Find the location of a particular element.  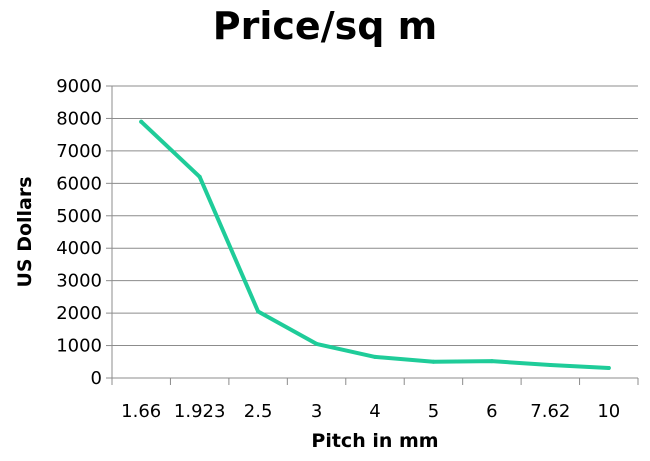

x-tick-label: 2.5 is located at coordinates (258, 411).